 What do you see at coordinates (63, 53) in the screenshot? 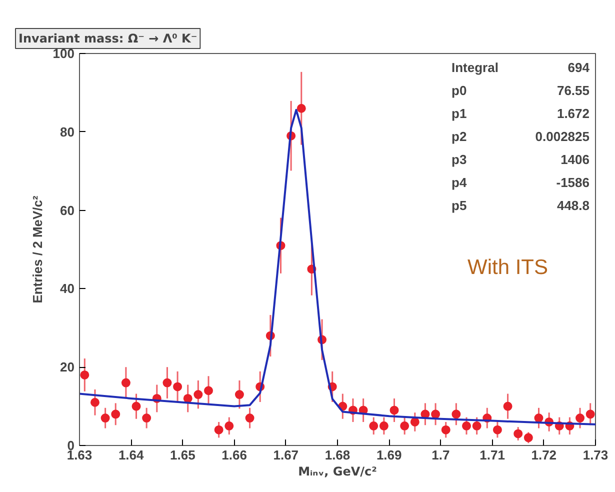
I see `y-tick-label: 100` at bounding box center [63, 53].